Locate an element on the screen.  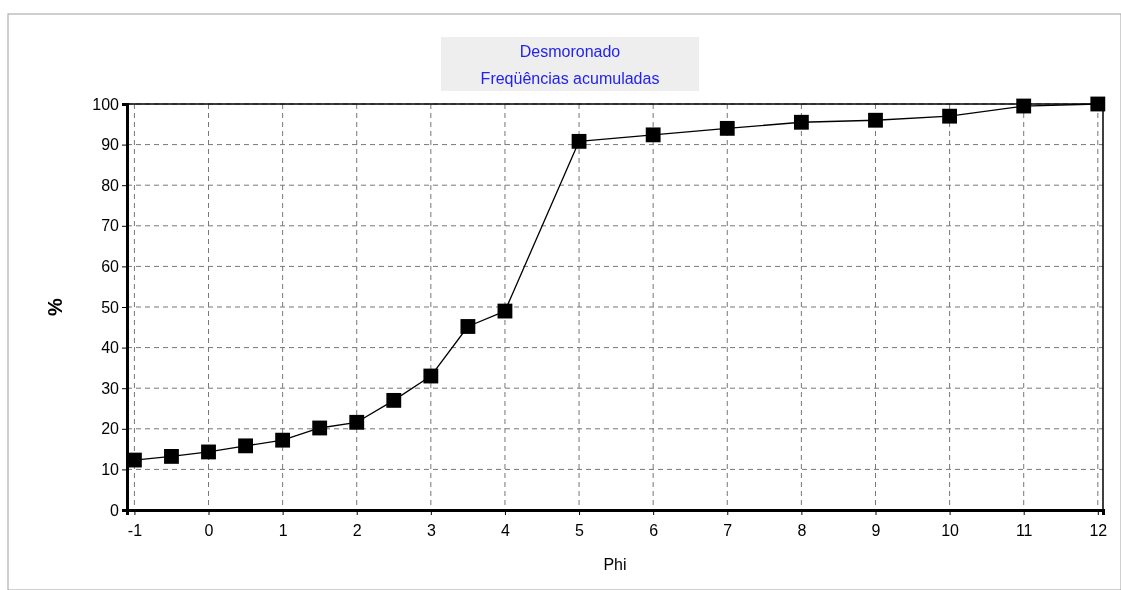
y-tick-label: 40 is located at coordinates (110, 348).